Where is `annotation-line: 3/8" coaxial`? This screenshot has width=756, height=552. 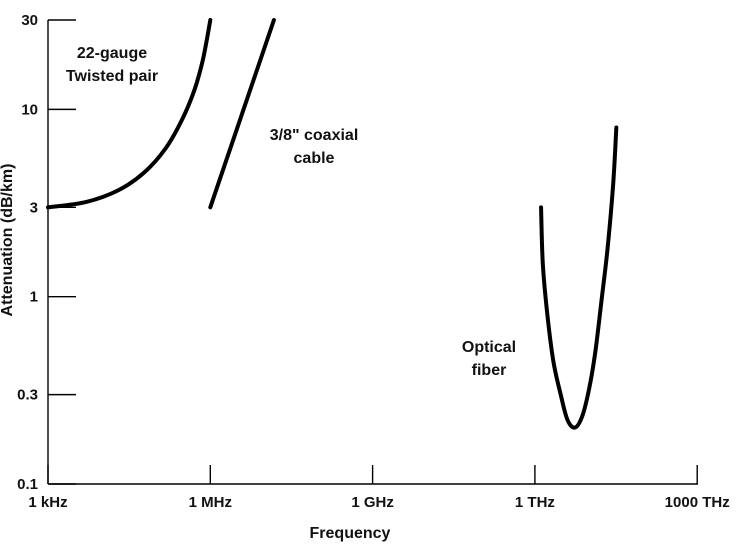
annotation-line: 3/8" coaxial is located at coordinates (314, 135).